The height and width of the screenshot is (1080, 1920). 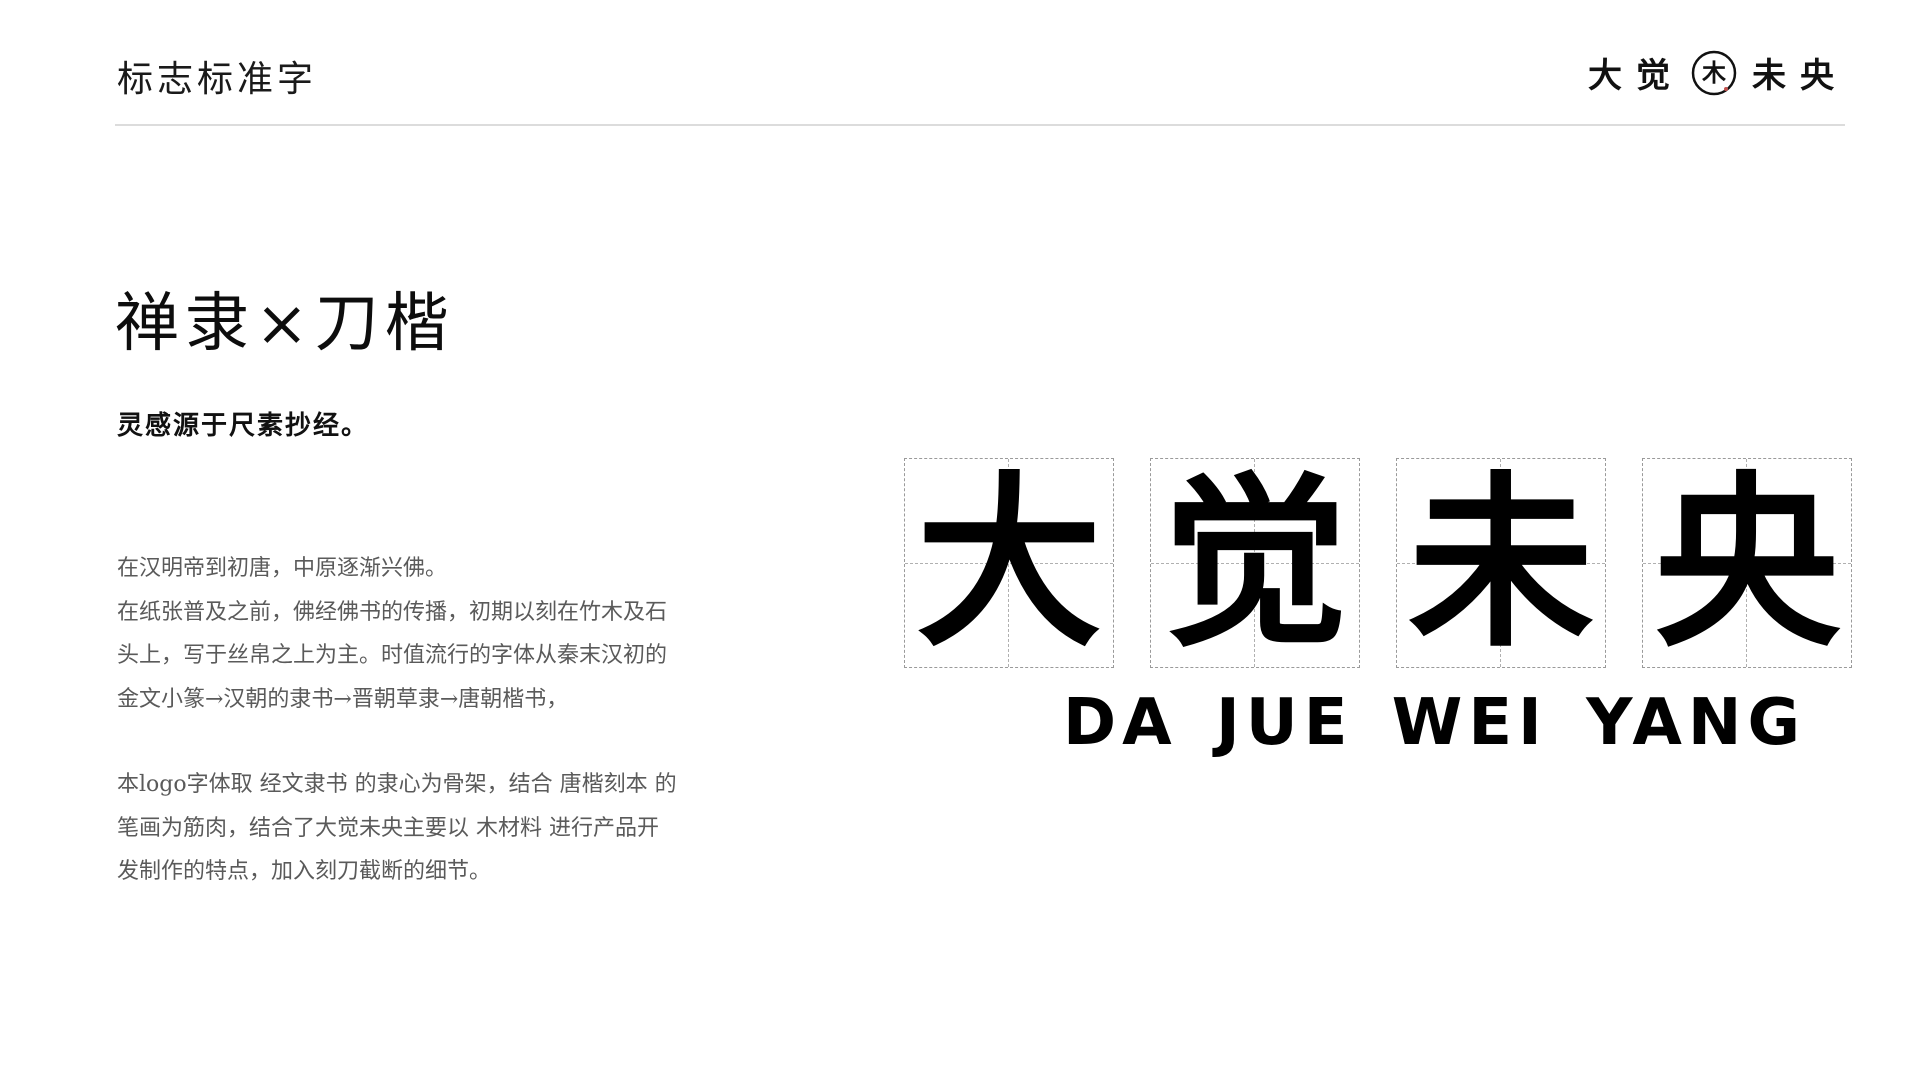 What do you see at coordinates (1800, 76) in the screenshot?
I see `logo-text-right: 未央` at bounding box center [1800, 76].